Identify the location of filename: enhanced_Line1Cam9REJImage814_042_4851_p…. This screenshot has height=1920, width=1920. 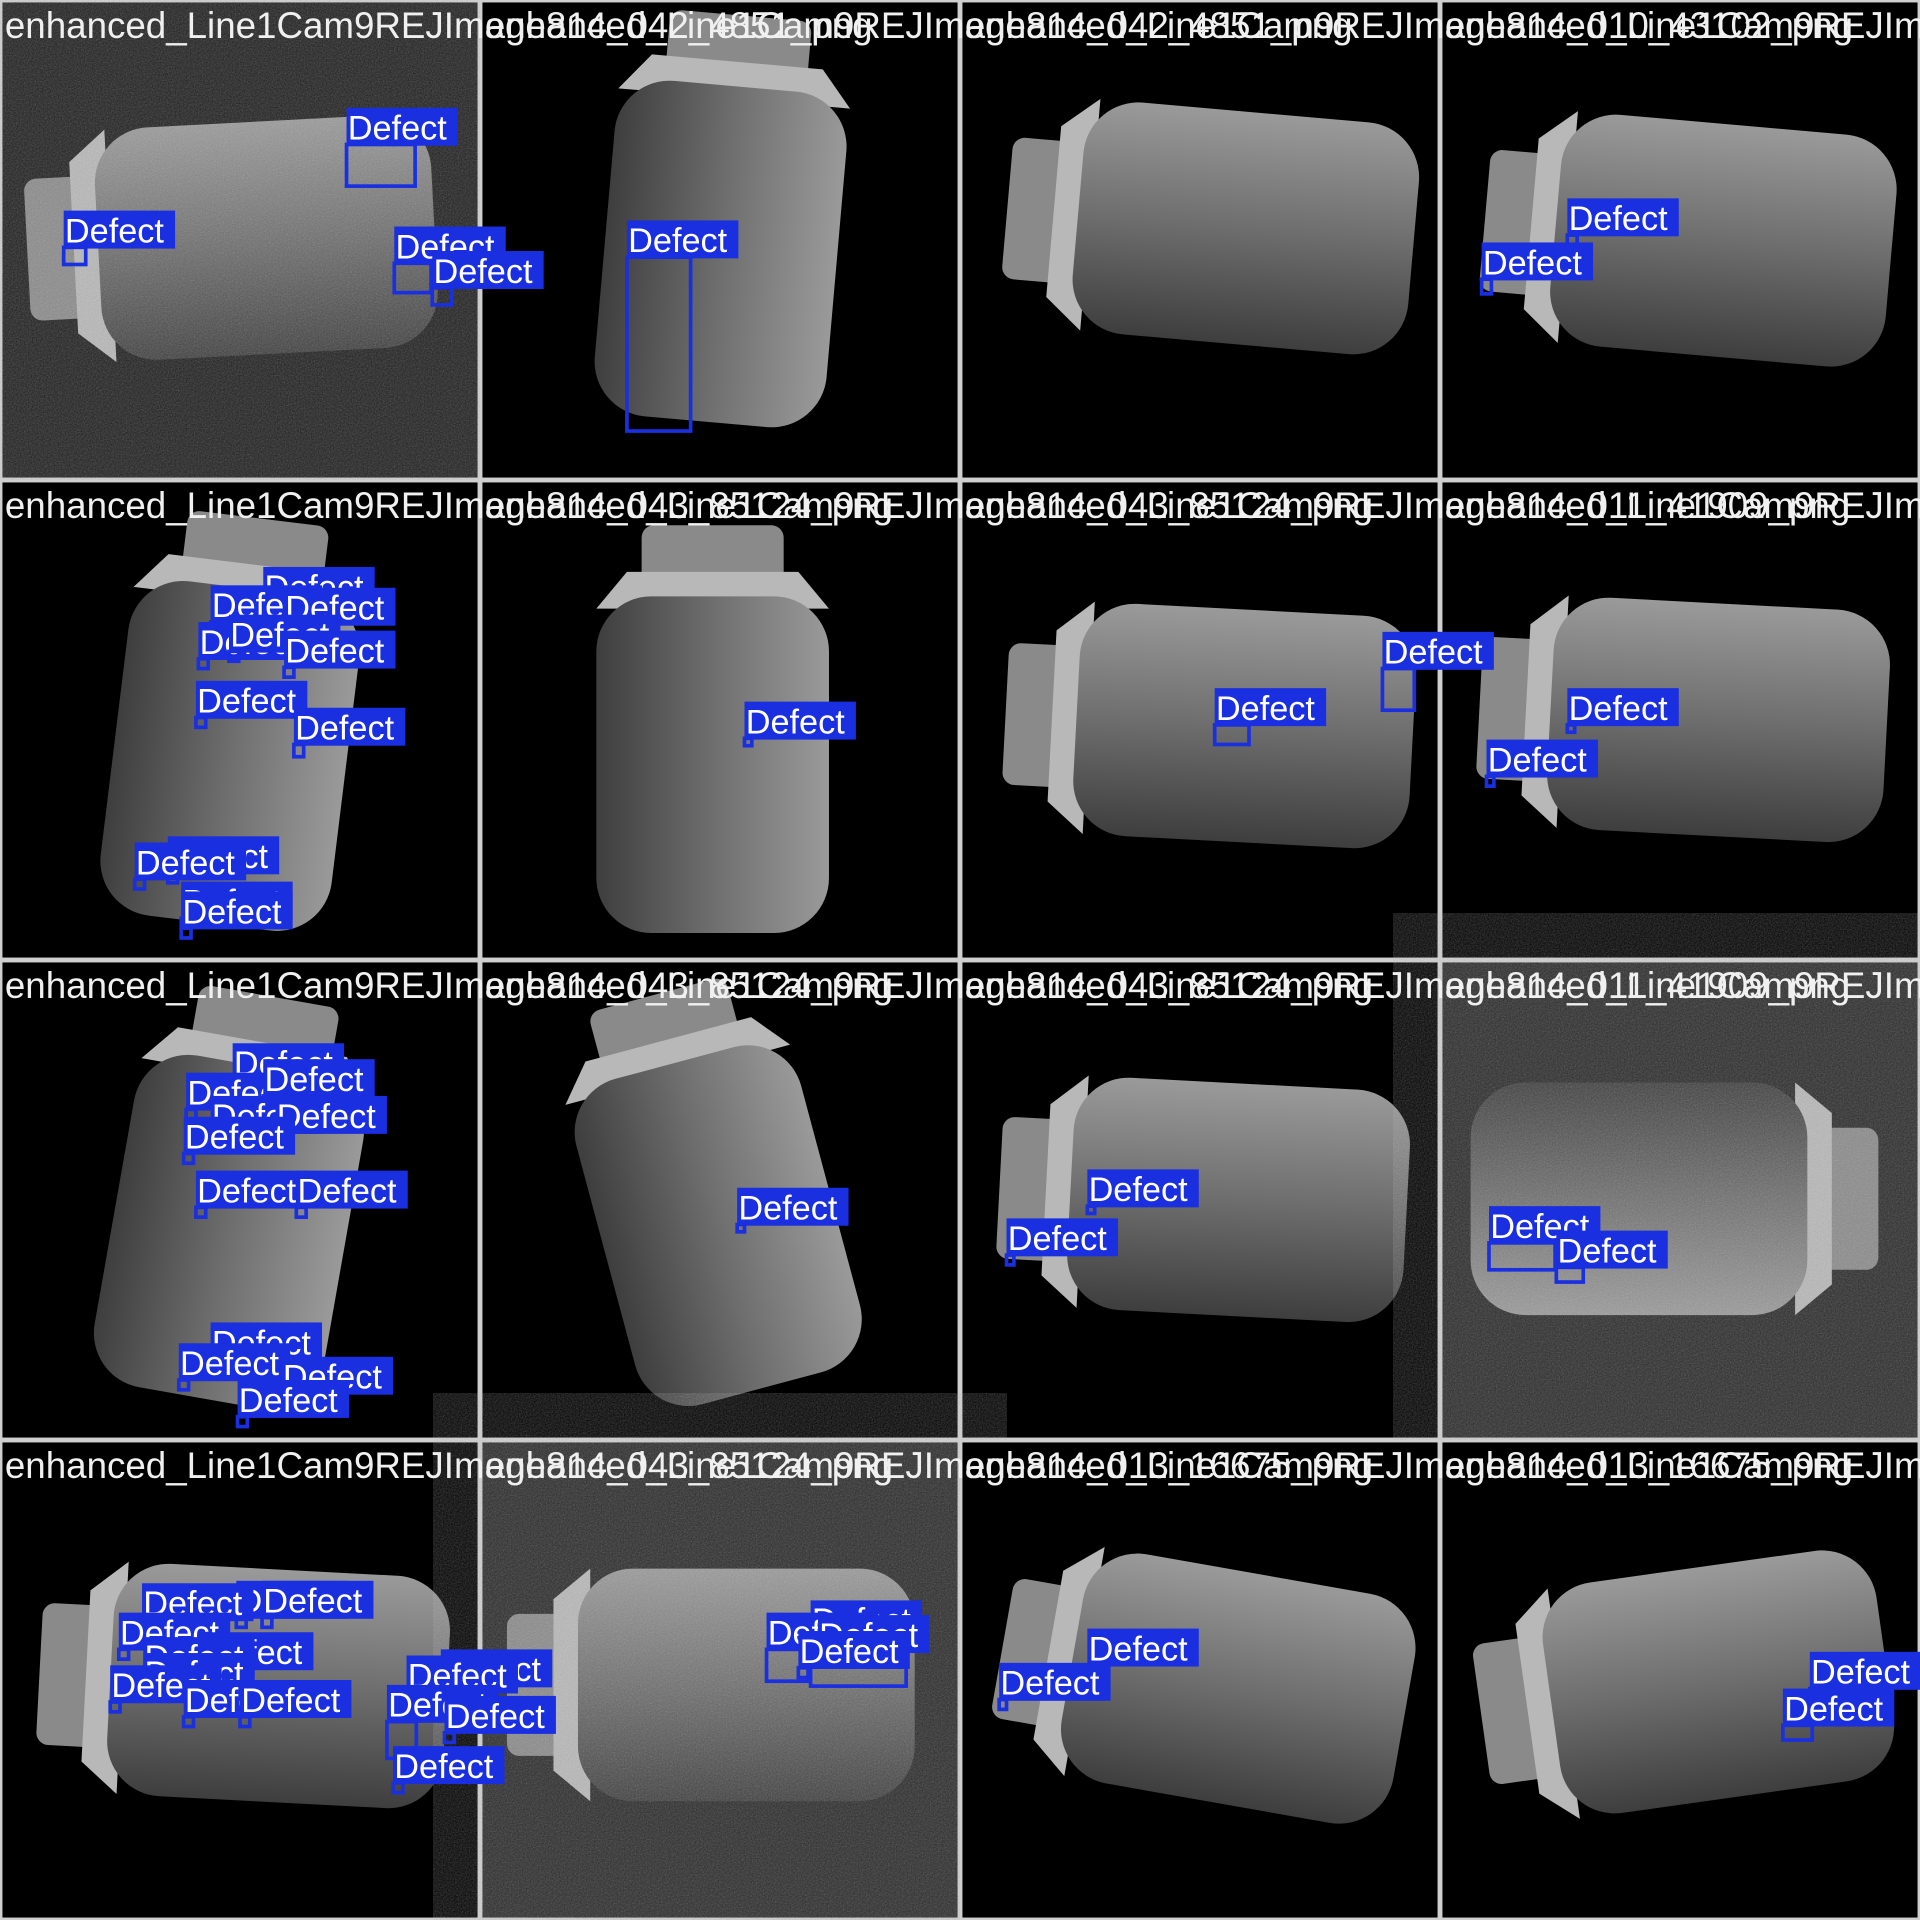
(439, 25).